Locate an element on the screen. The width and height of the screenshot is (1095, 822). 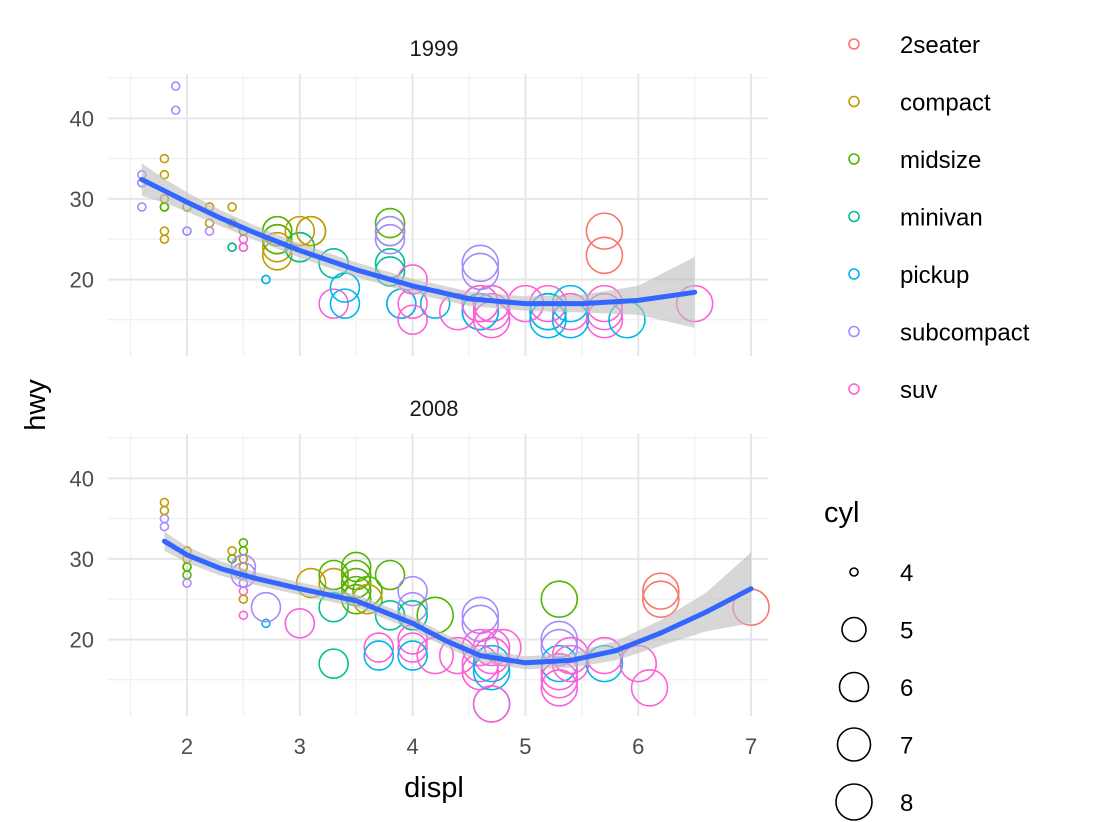
legend-key-pickup is located at coordinates (854, 274).